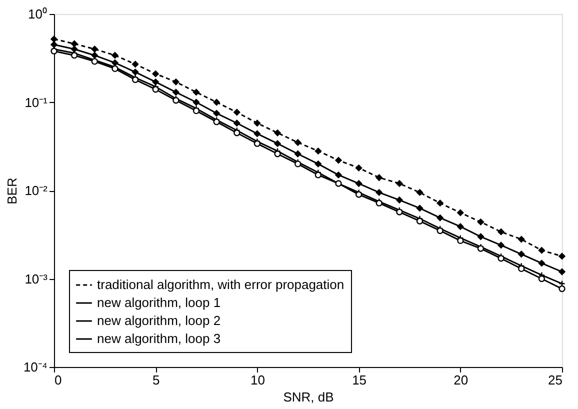  What do you see at coordinates (257, 380) in the screenshot?
I see `x-tick-label: 10` at bounding box center [257, 380].